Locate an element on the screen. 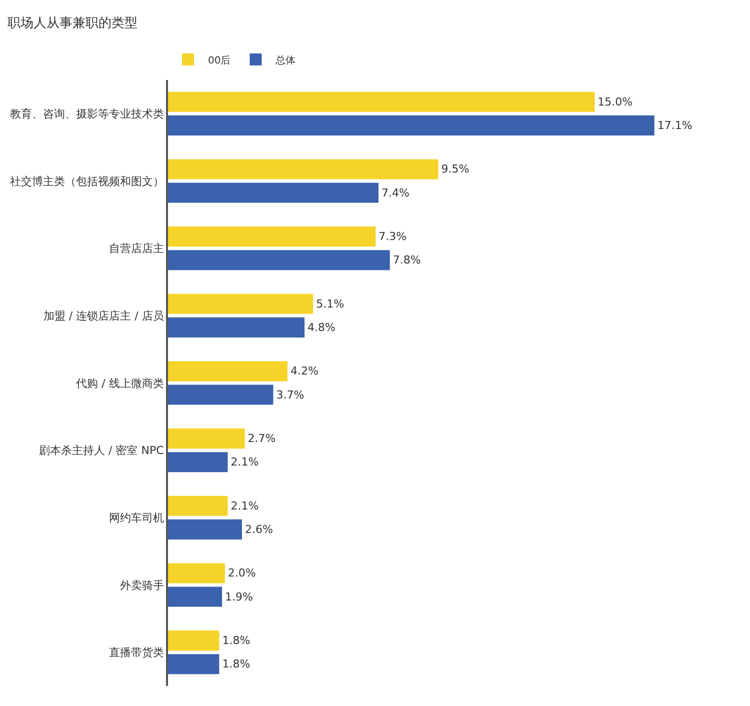 Image resolution: width=750 pixels, height=706 pixels. y-tick-label: 直播带货类 is located at coordinates (136, 653).